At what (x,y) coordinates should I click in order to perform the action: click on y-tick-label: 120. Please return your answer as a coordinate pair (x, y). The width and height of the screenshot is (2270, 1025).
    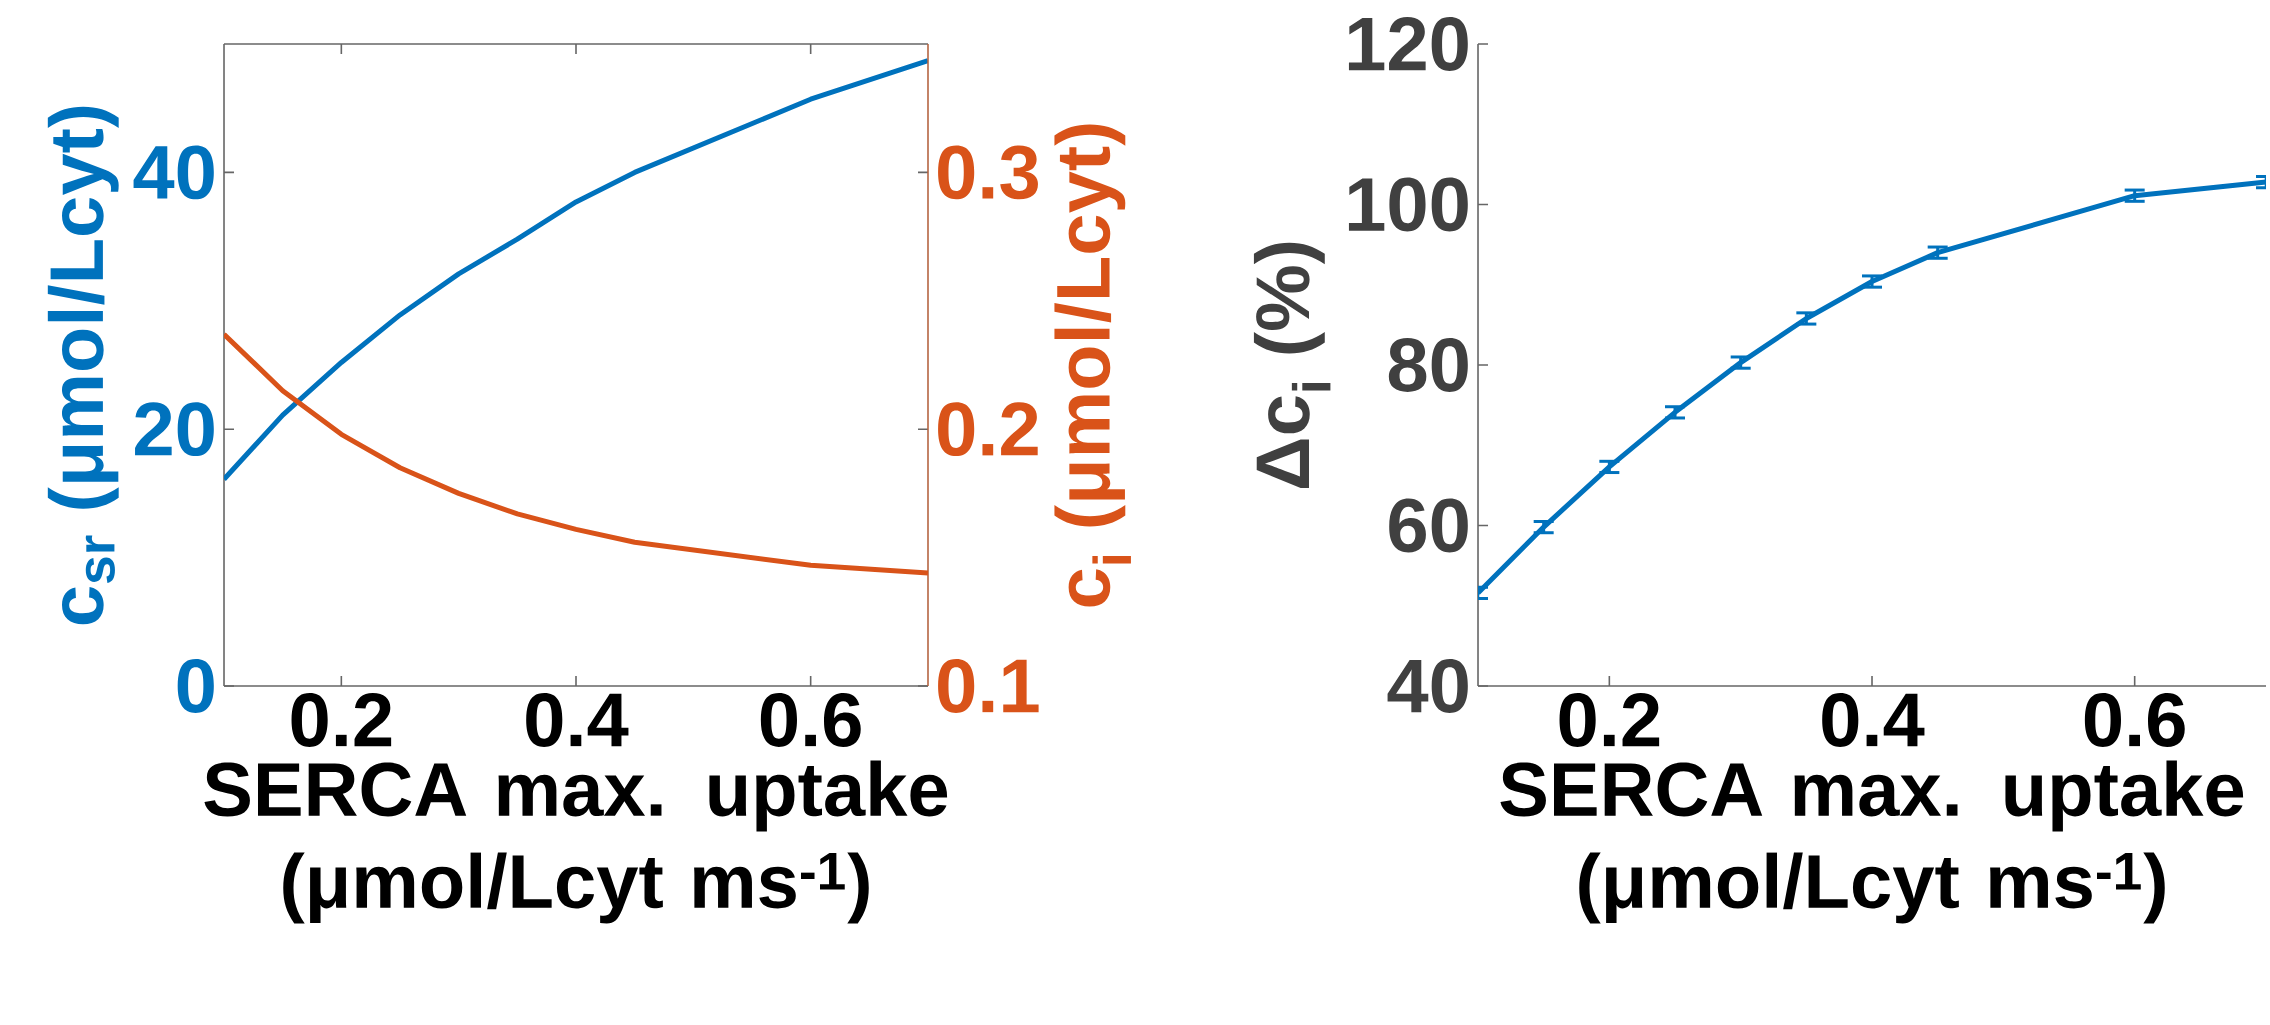
    Looking at the image, I should click on (1408, 44).